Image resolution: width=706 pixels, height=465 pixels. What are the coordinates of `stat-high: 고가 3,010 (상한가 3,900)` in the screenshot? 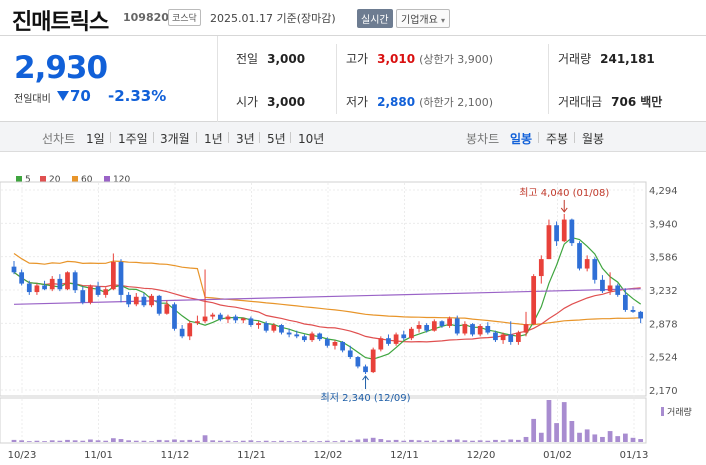 It's located at (419, 59).